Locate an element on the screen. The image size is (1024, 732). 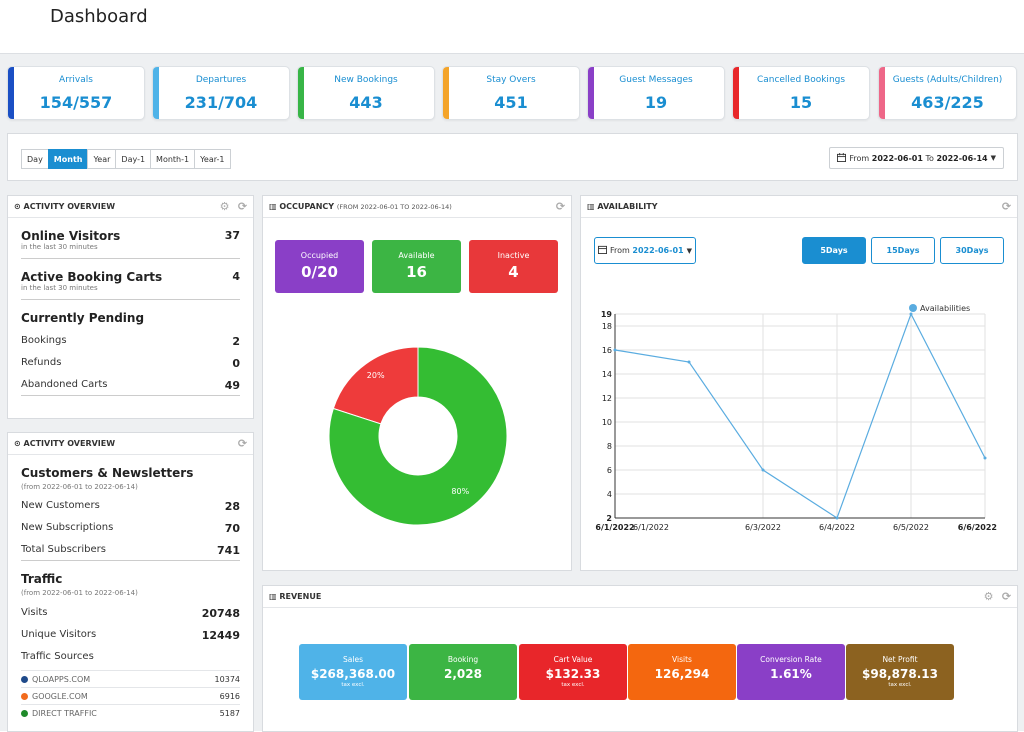
panel-header: ▥ REVENUE ⚙ ⟳ is located at coordinates (640, 597).